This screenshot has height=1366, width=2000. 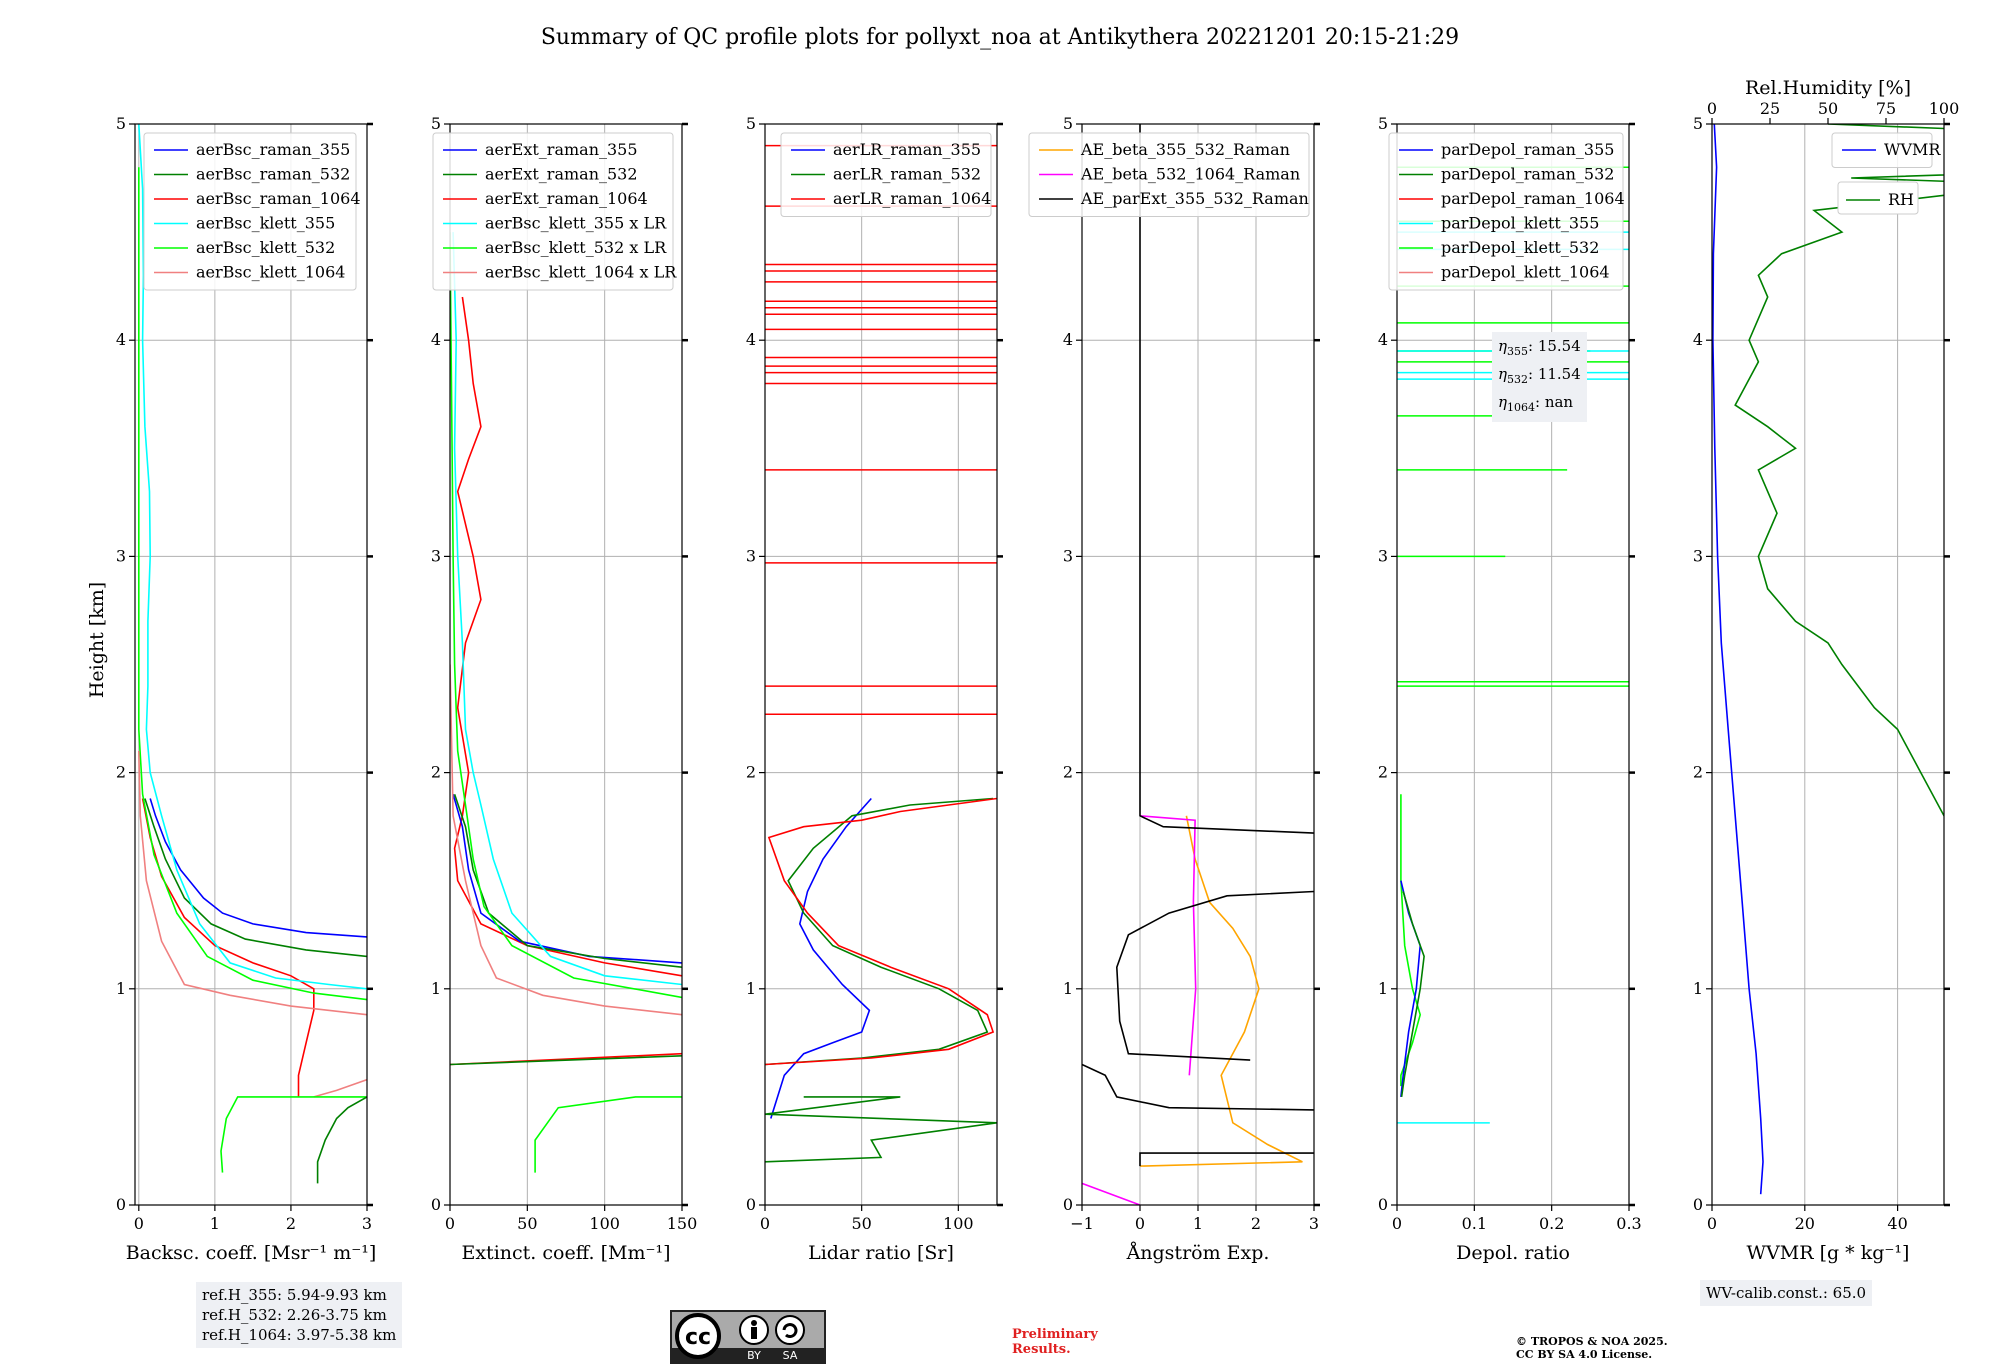 What do you see at coordinates (1912, 149) in the screenshot?
I see `legend-label: WVMR` at bounding box center [1912, 149].